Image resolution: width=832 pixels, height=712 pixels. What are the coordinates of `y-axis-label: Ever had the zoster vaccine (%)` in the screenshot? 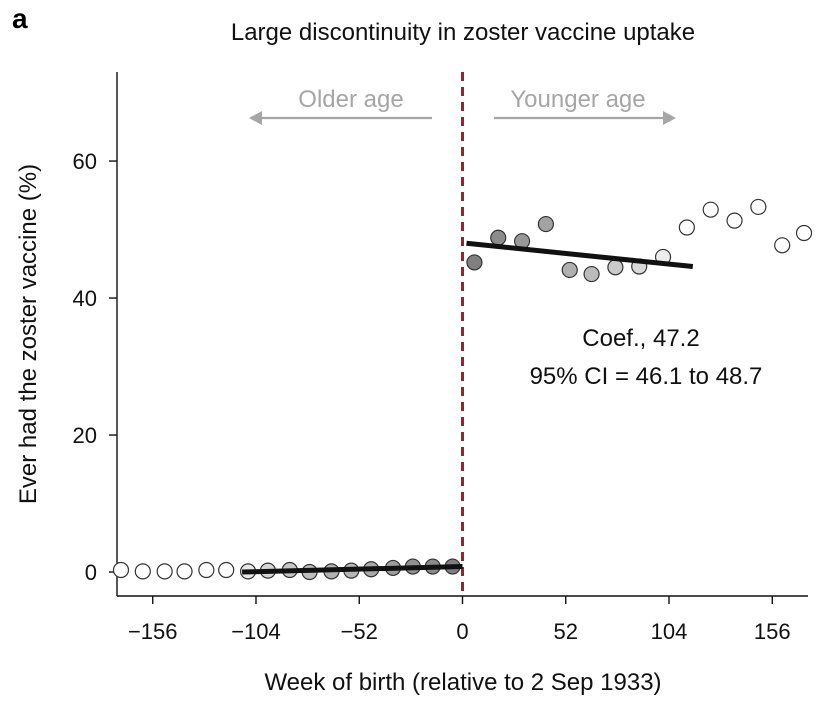 It's located at (28, 334).